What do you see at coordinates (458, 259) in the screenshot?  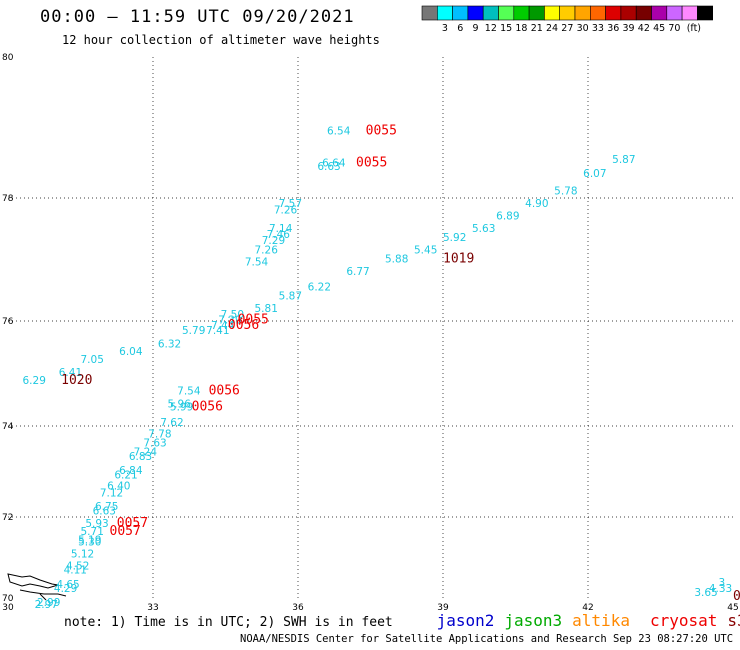 I see `pass-time-label: 1019` at bounding box center [458, 259].